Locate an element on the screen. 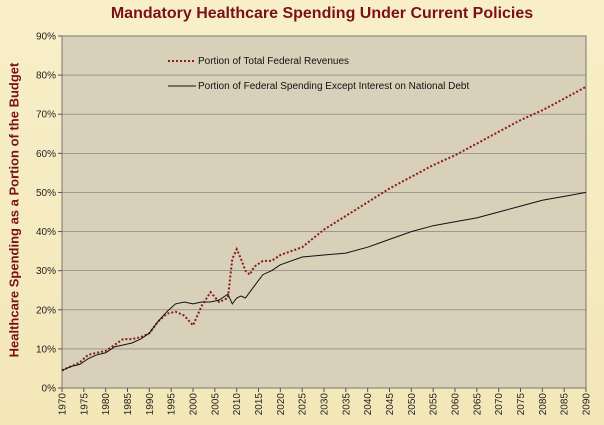  y-tick-labels: 0% 10% 20% 30% 40% 50% 60% 70% 80% 90% is located at coordinates (46, 213).